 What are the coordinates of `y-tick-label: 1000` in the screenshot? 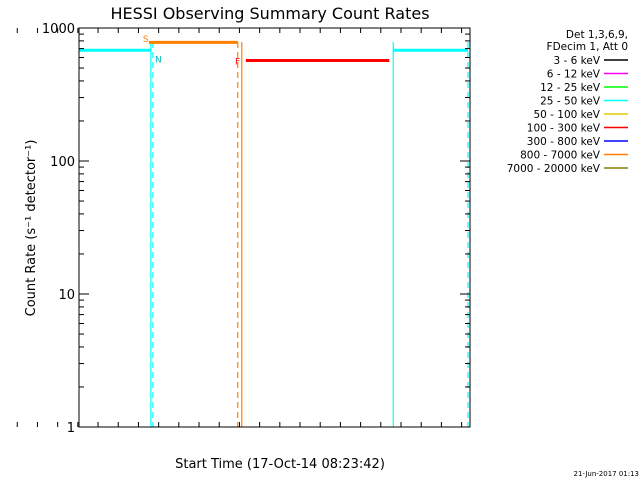 It's located at (58, 29).